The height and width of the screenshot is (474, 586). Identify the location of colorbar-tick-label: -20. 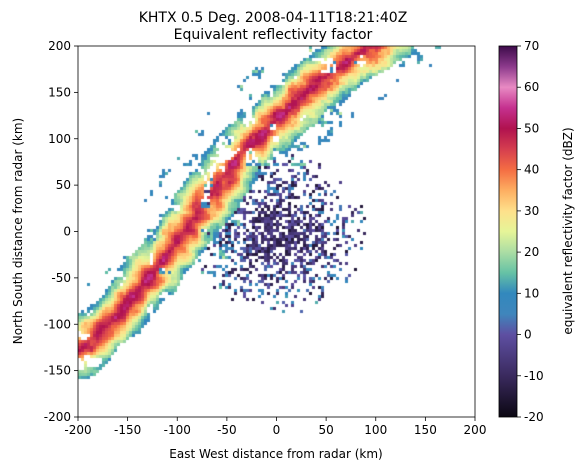
(534, 417).